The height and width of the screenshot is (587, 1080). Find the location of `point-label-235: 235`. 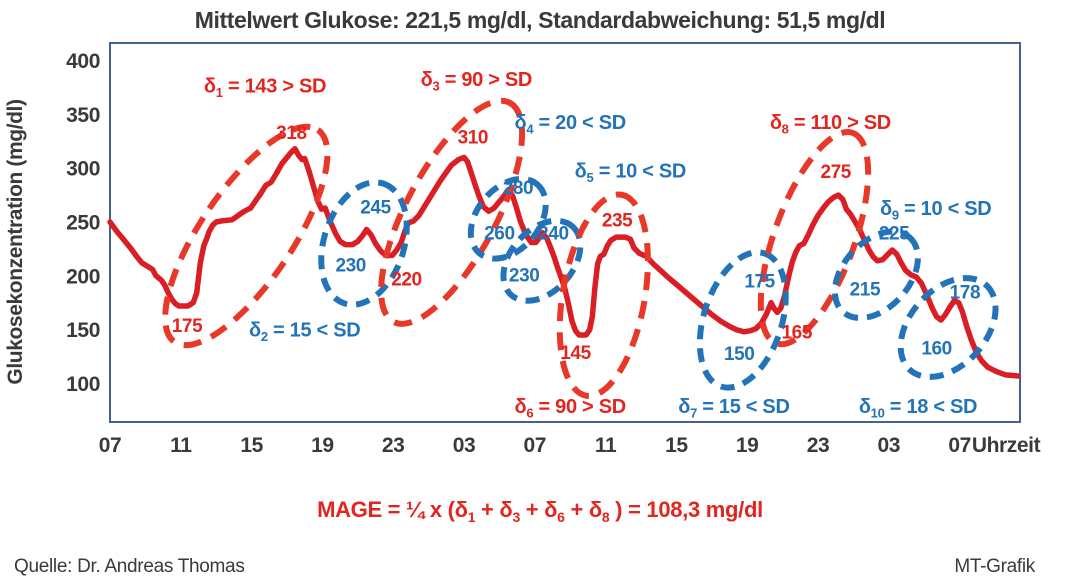

point-label-235: 235 is located at coordinates (617, 220).